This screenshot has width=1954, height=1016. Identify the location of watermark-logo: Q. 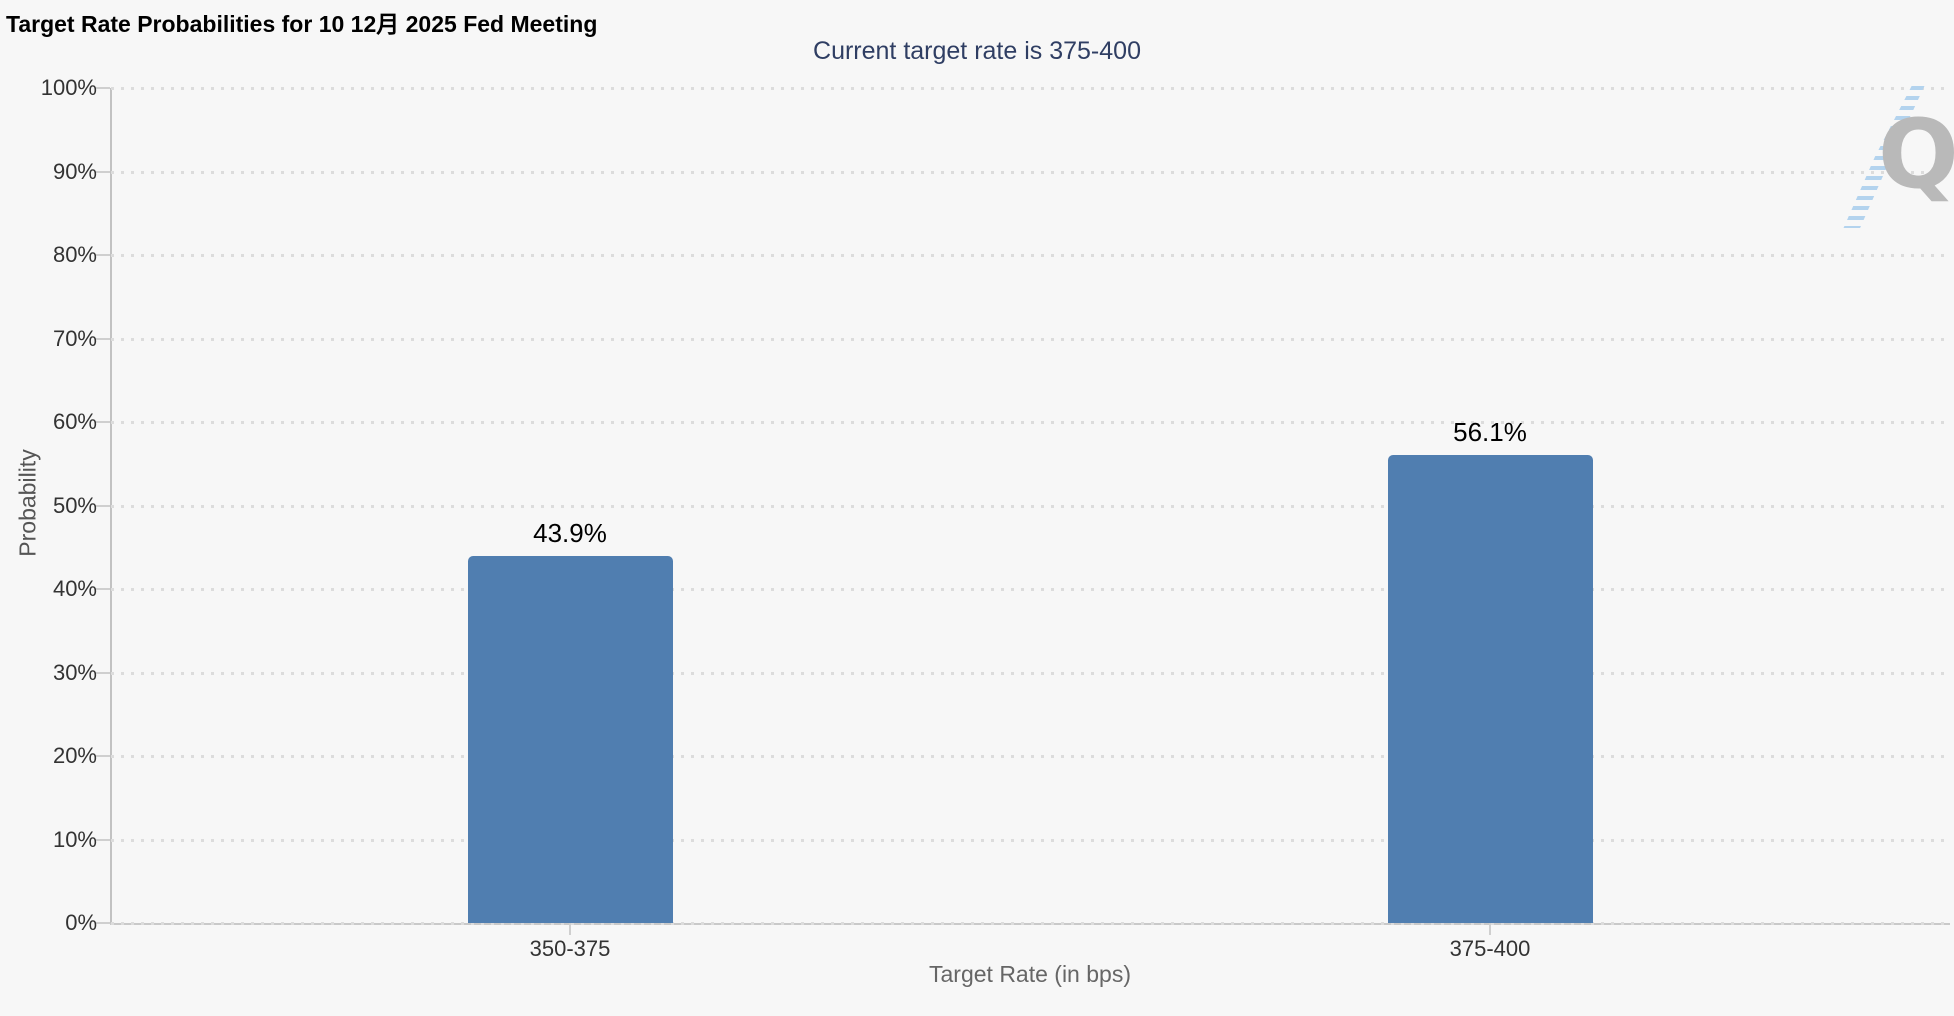
(1892, 160).